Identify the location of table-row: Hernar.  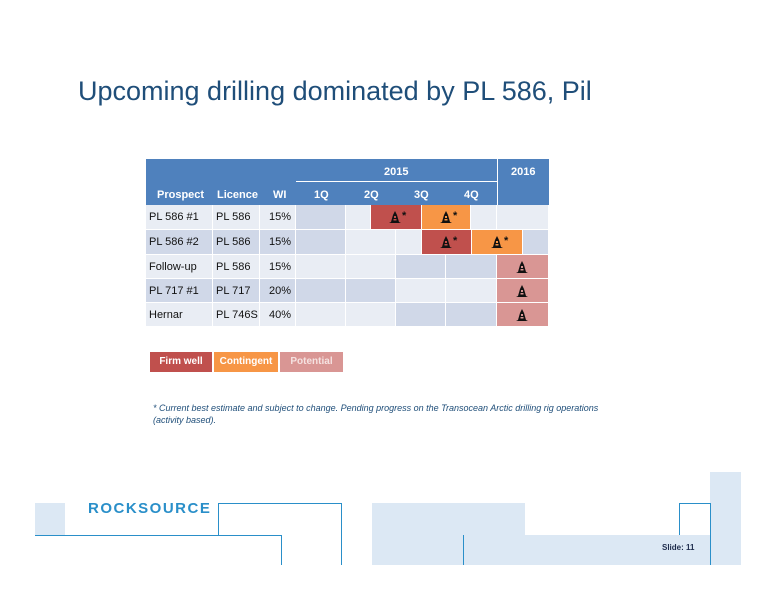
(179, 315).